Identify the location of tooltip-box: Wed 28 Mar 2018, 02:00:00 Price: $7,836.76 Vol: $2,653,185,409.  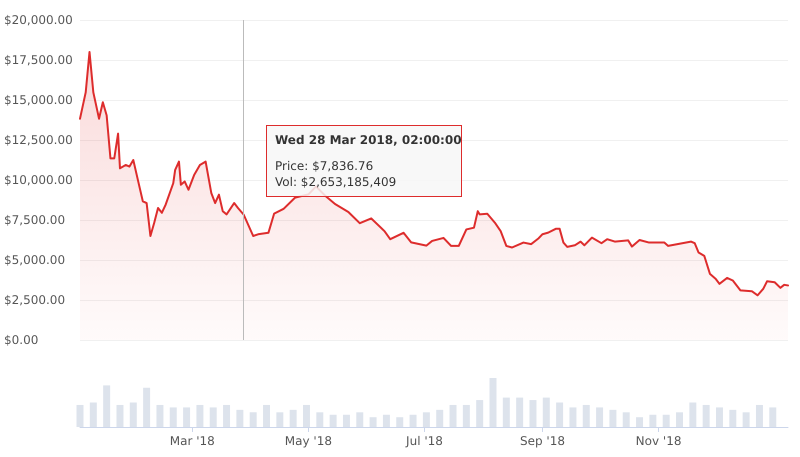
(364, 161).